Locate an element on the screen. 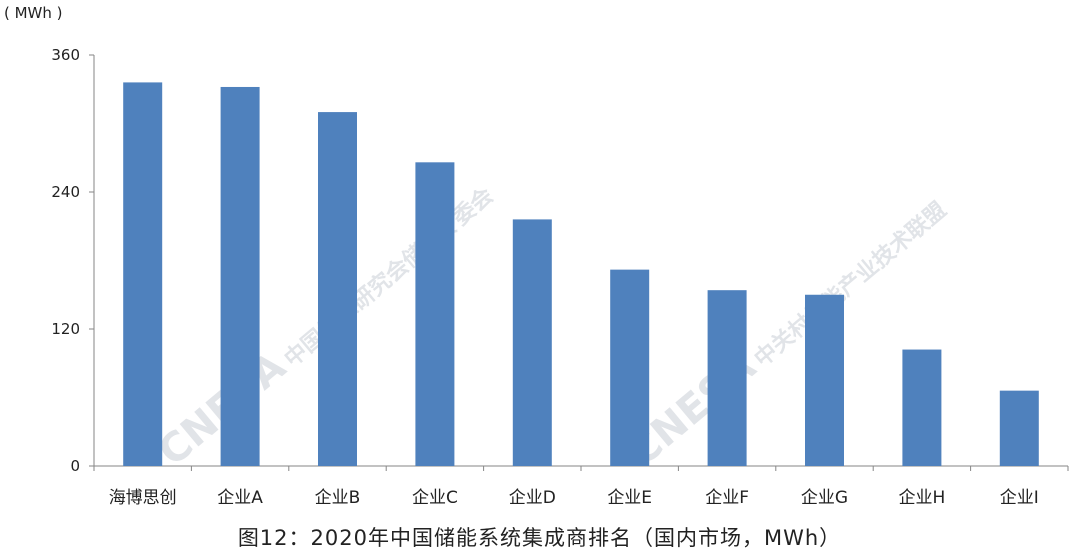  x-tick-label: 企业B is located at coordinates (338, 498).